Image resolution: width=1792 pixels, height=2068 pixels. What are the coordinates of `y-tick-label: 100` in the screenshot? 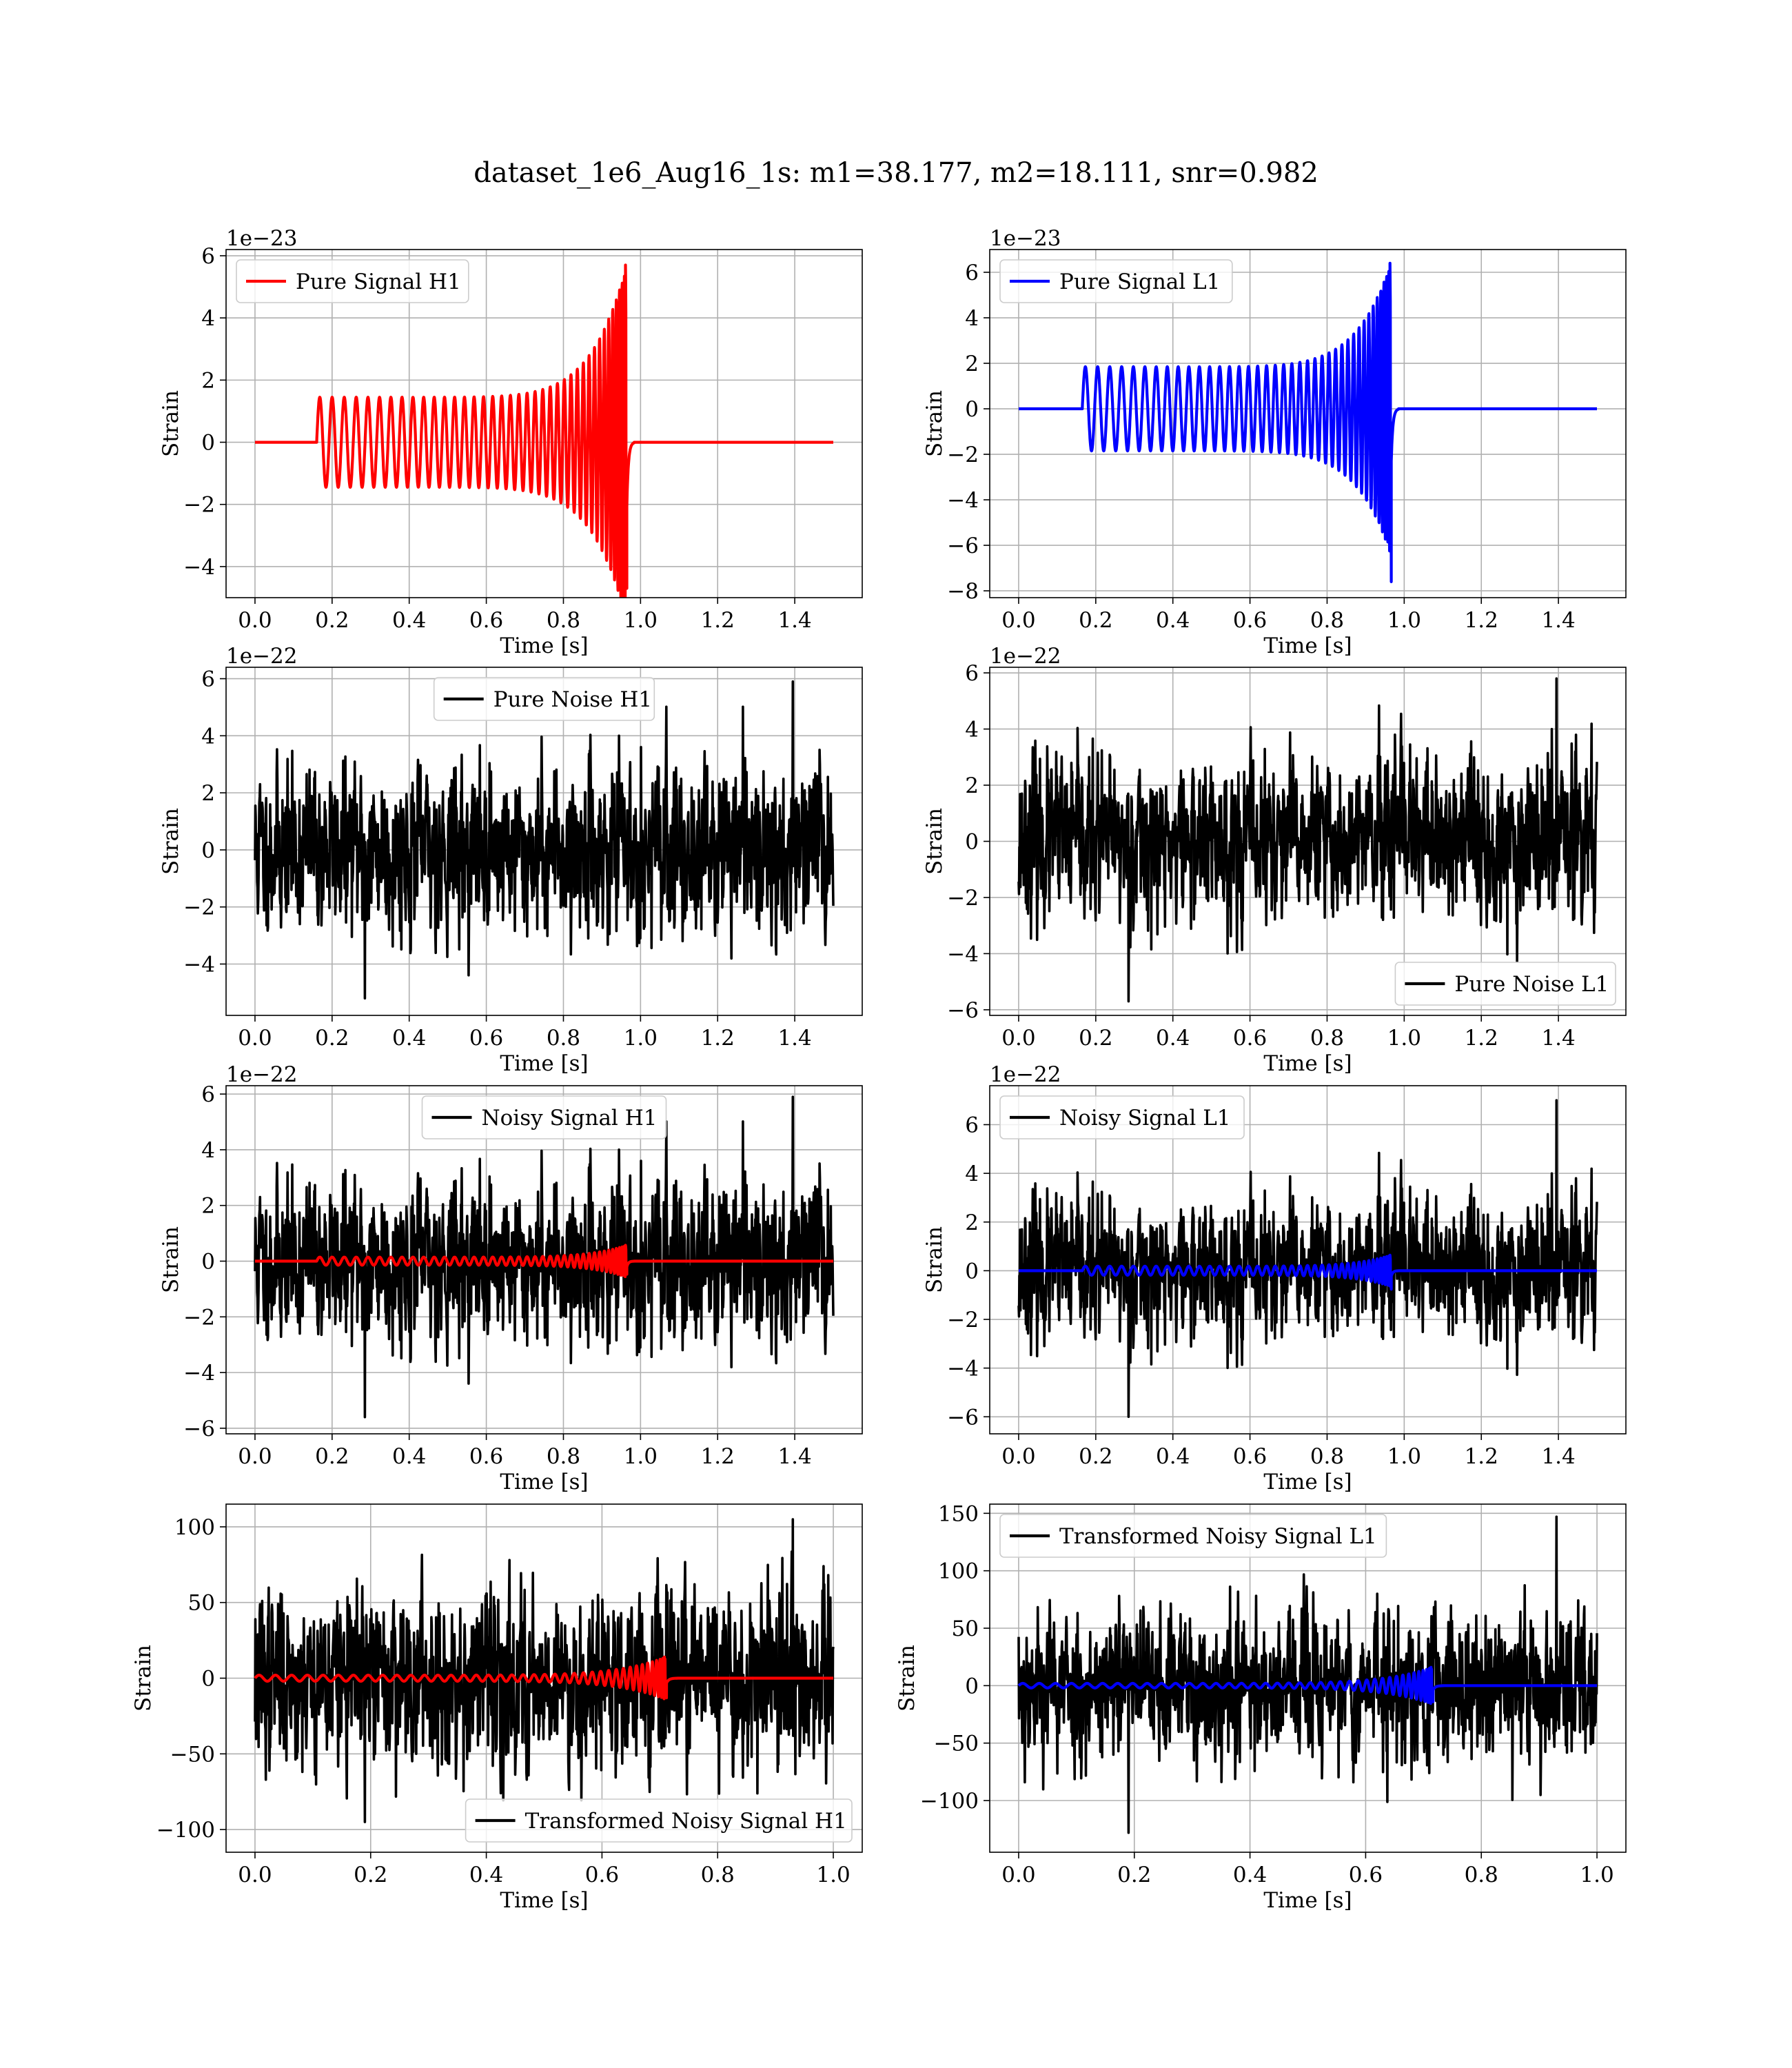 It's located at (194, 1527).